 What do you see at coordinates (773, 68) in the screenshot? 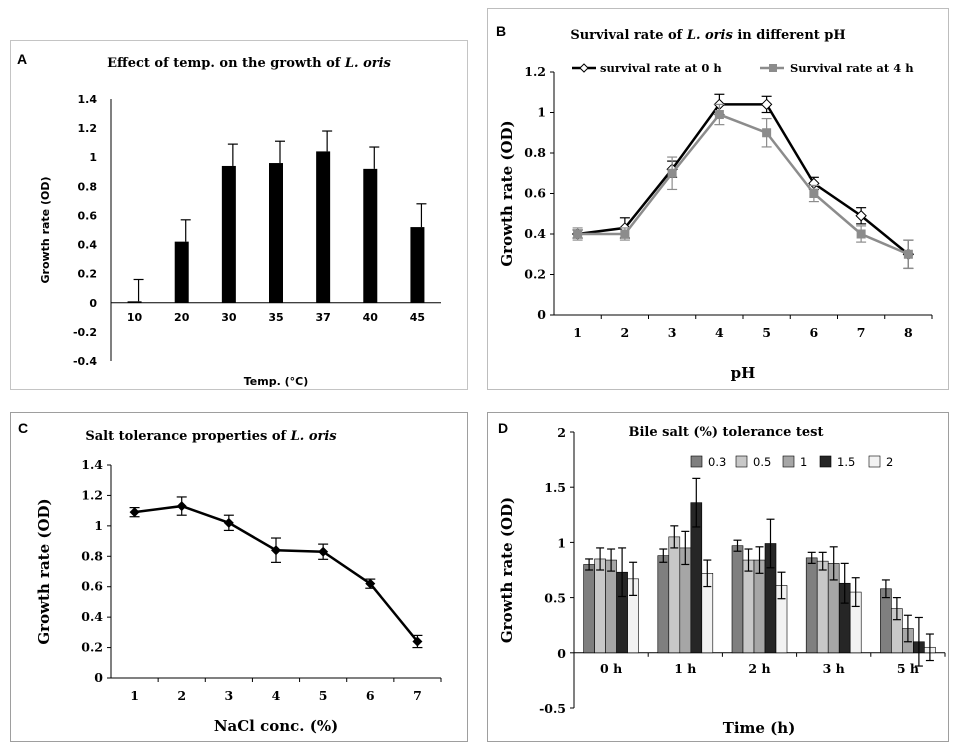
I see `legend-marker-4h` at bounding box center [773, 68].